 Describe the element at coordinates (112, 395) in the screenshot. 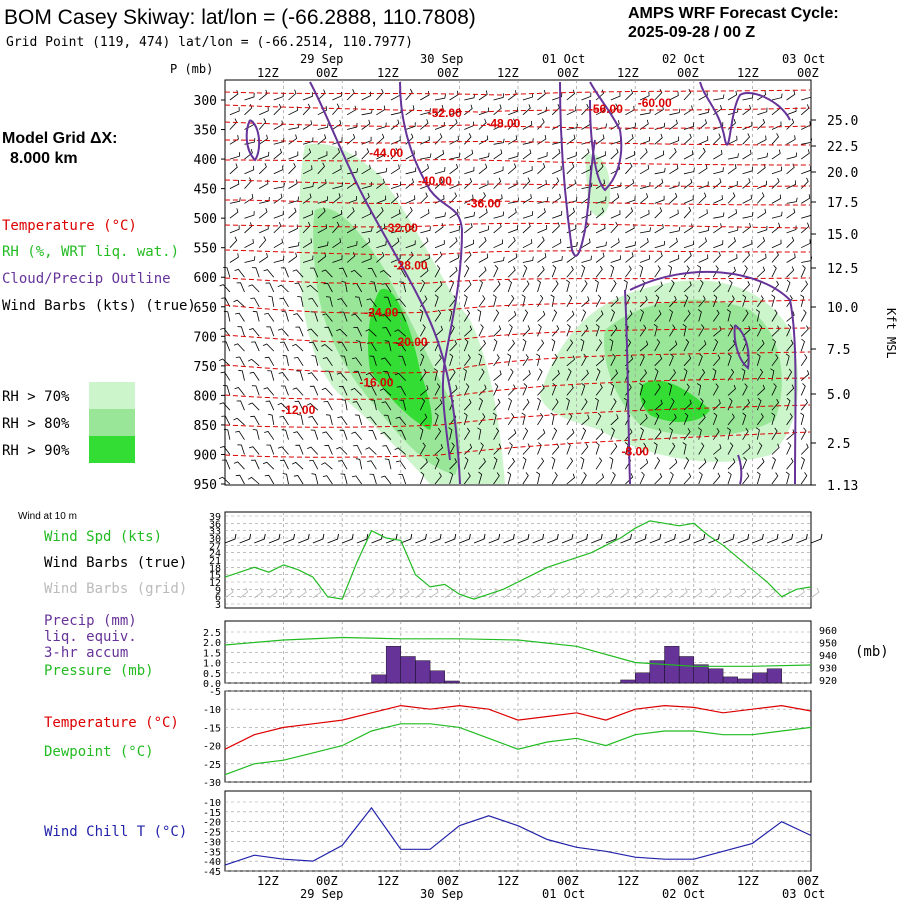

I see `rh70-swatch` at that location.